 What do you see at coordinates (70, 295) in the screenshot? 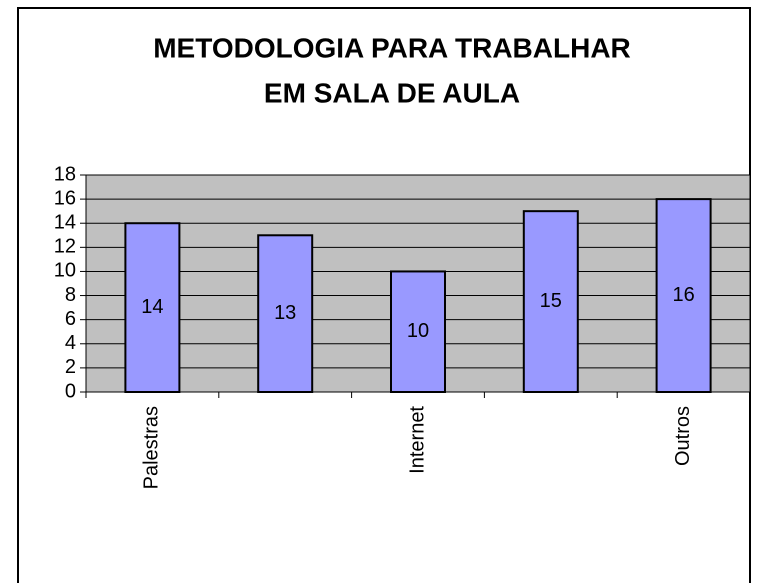
I see `y-tick-label: 8` at bounding box center [70, 295].